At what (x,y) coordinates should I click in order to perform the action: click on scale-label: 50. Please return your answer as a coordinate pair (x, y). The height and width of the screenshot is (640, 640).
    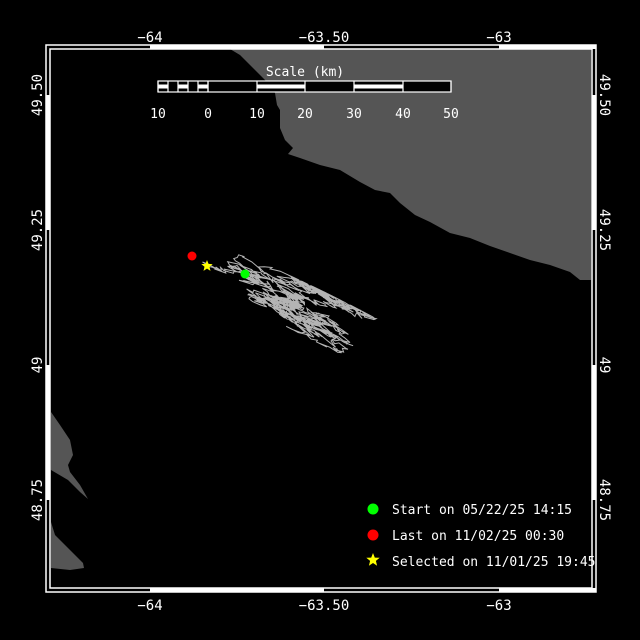
    Looking at the image, I should click on (451, 114).